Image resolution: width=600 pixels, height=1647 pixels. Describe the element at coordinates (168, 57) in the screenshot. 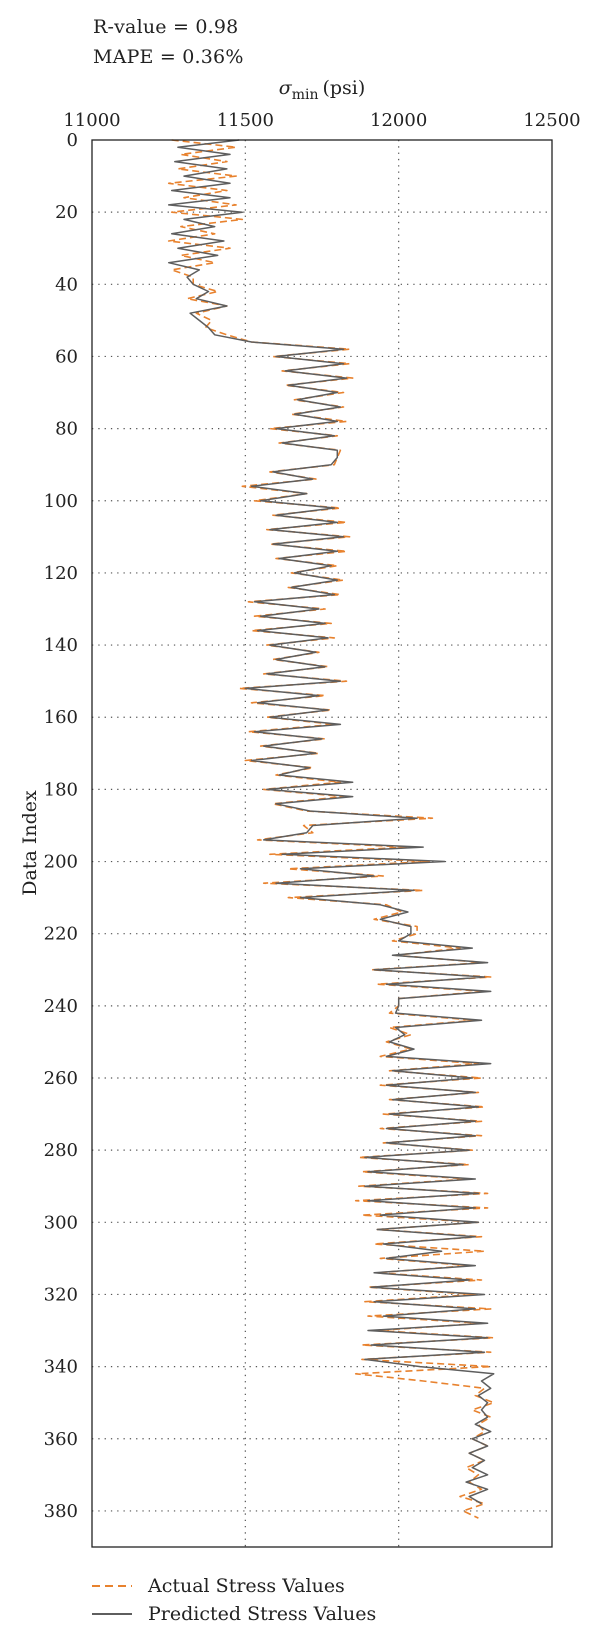

I see `mape-text: MAPE = 0.36%` at that location.